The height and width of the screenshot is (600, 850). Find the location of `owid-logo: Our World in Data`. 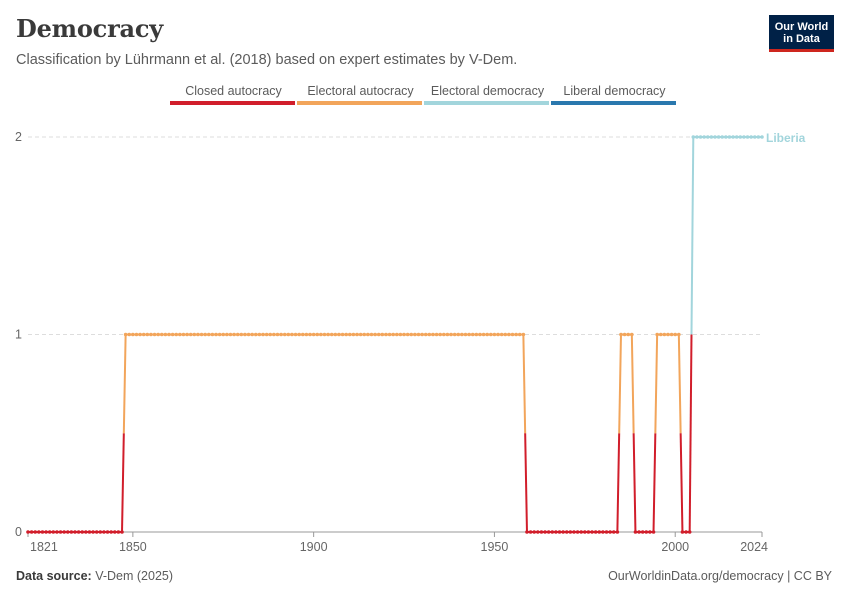

owid-logo: Our World in Data is located at coordinates (801, 33).